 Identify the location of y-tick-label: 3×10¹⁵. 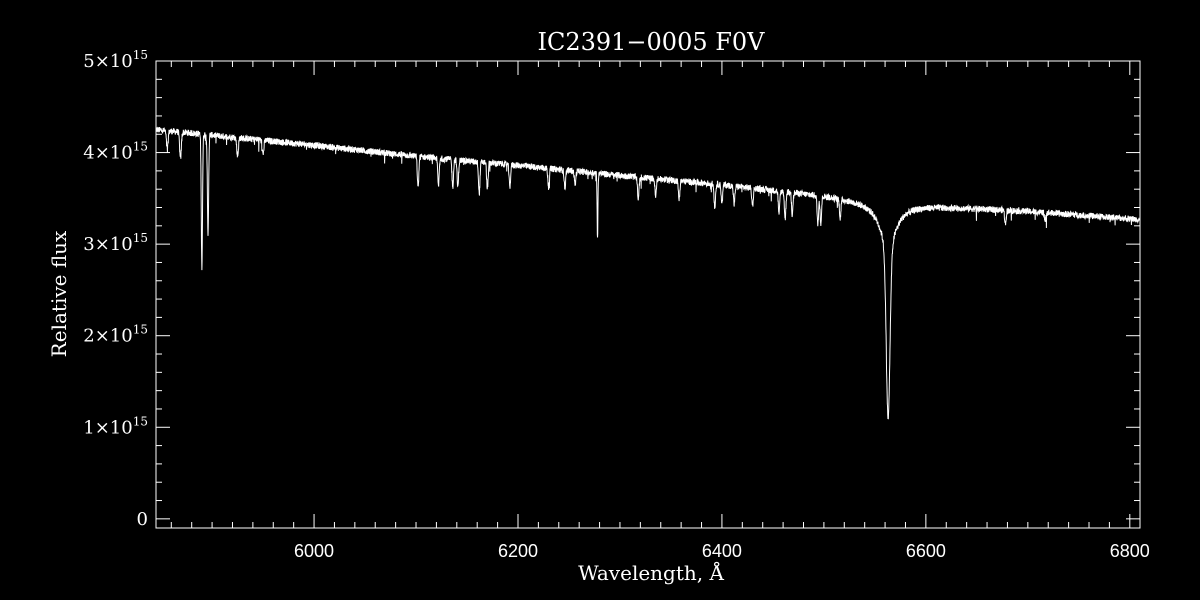
(115, 243).